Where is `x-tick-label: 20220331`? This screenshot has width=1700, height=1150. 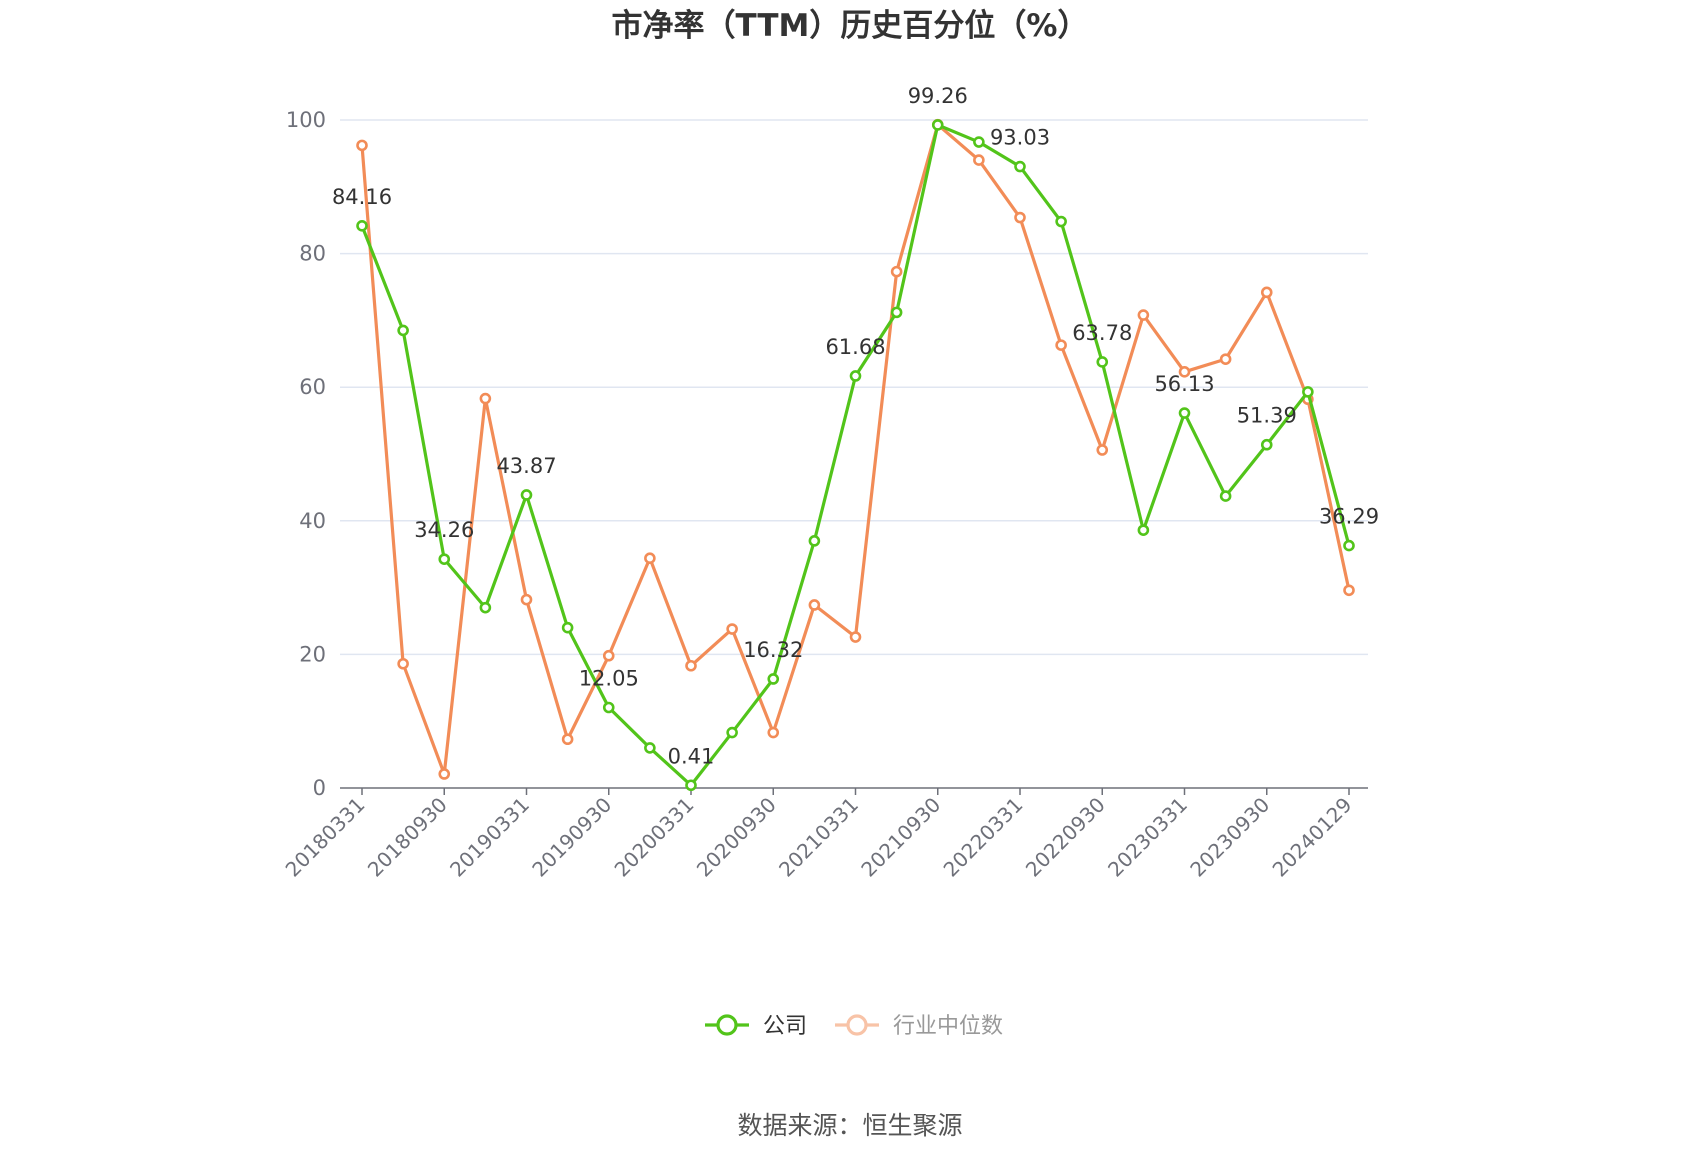
x-tick-label: 20220331 is located at coordinates (983, 837).